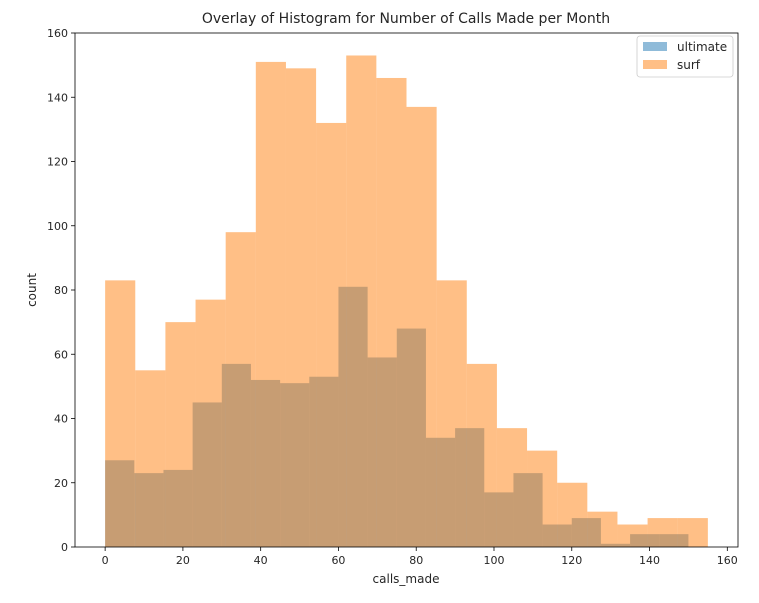  What do you see at coordinates (57, 162) in the screenshot?
I see `y-tick-label: 120` at bounding box center [57, 162].